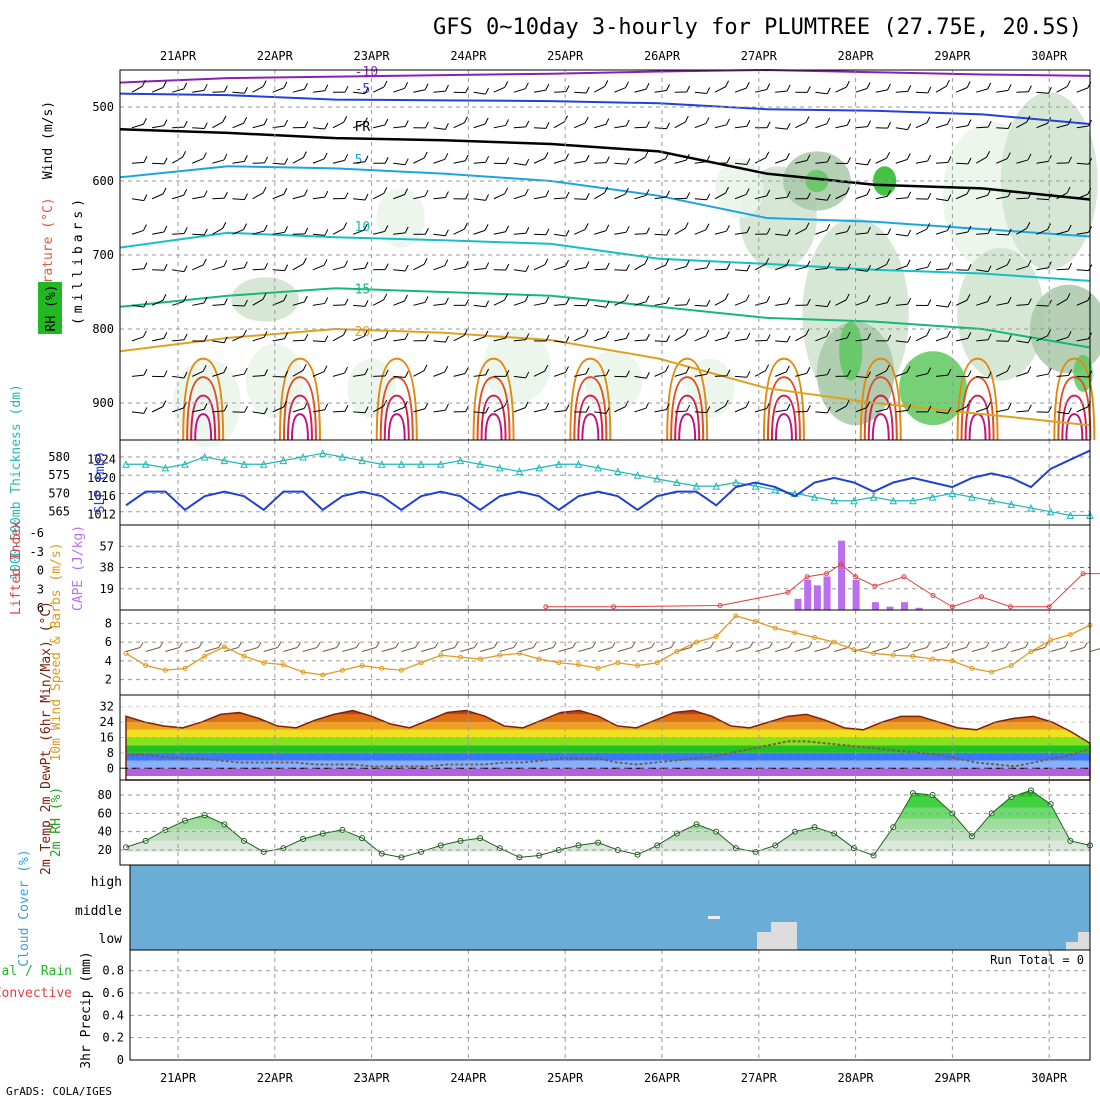  Describe the element at coordinates (56, 822) in the screenshot. I see `ylabel-rh2m: 2m RH (%)` at that location.